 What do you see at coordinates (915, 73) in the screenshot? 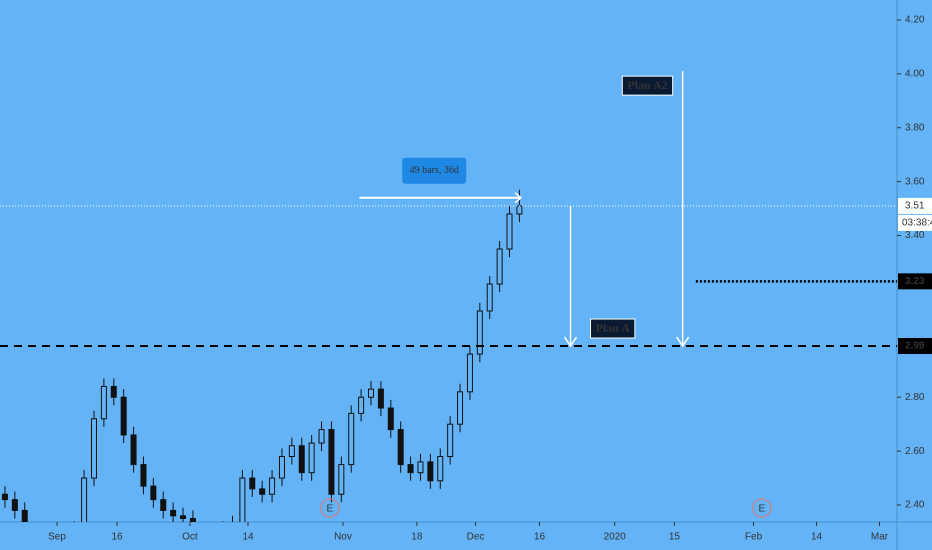
I see `y-tick-label: 4.00` at bounding box center [915, 73].